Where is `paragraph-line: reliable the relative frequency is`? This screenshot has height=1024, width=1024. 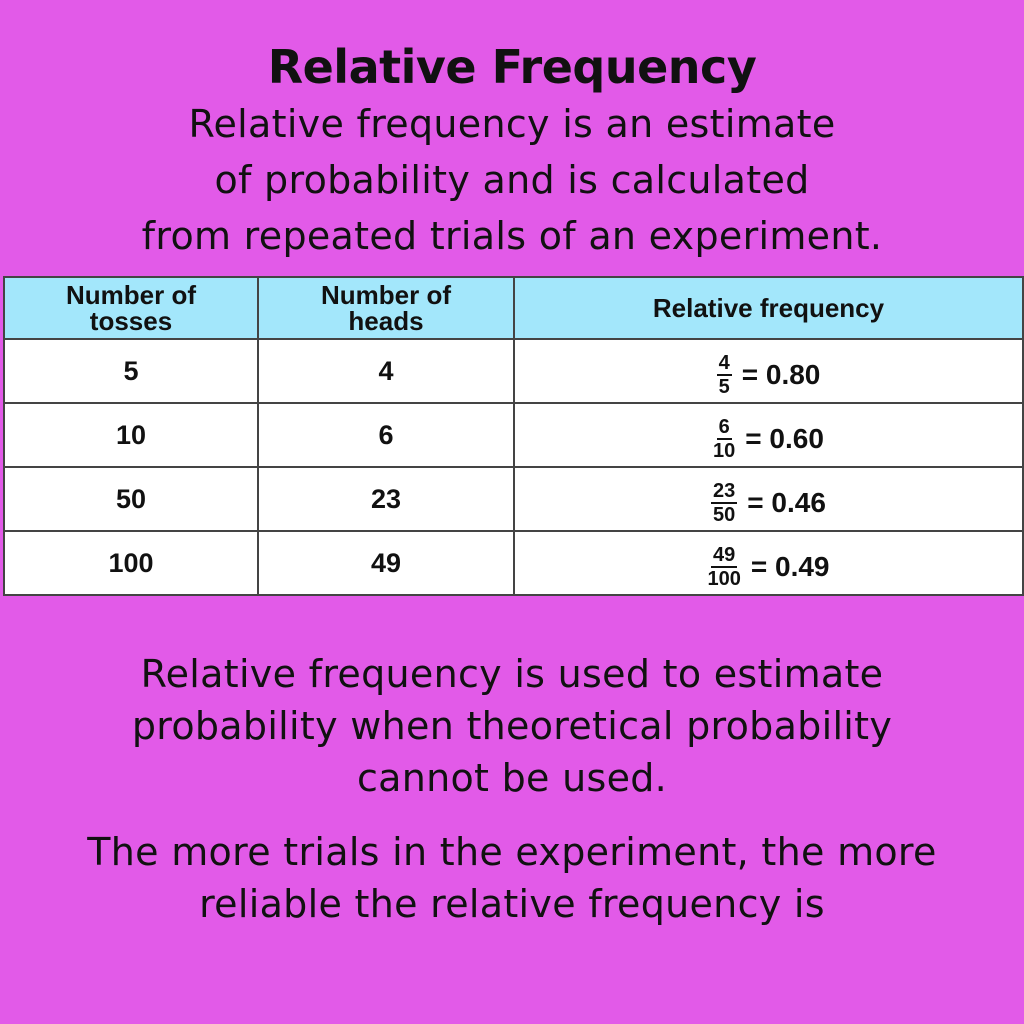
paragraph-line: reliable the relative frequency is is located at coordinates (512, 904).